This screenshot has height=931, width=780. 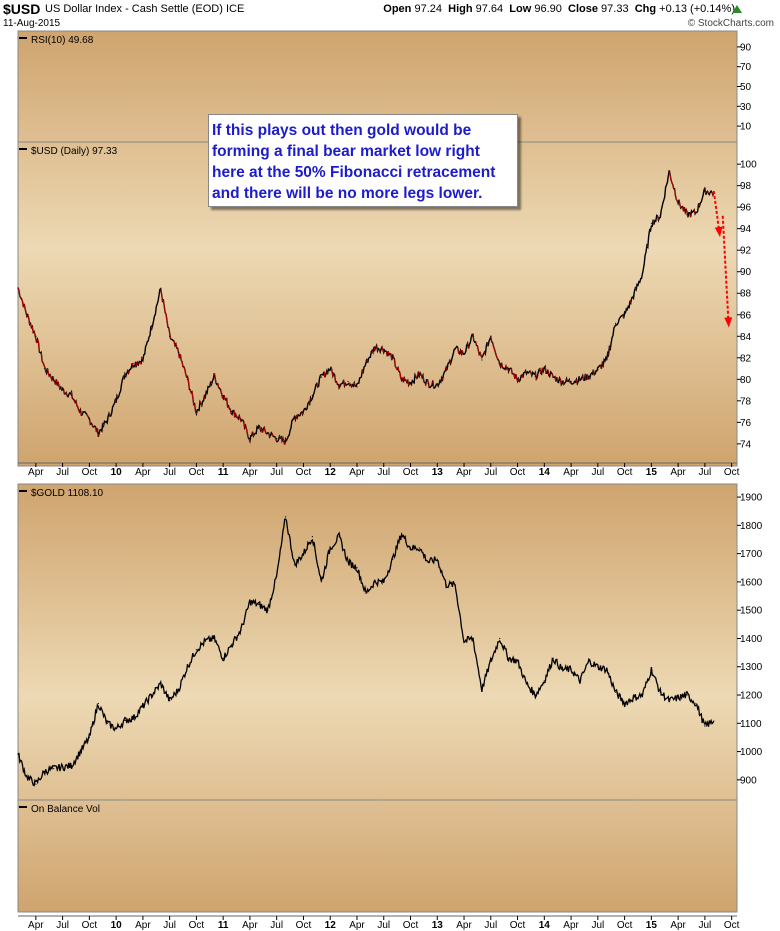 I want to click on y-tick-label: 92, so click(x=746, y=251).